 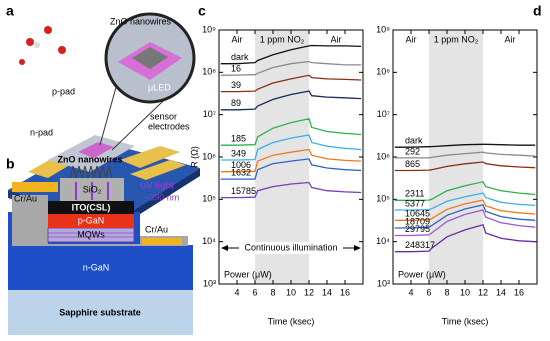 I want to click on nanowires, so click(x=91, y=172).